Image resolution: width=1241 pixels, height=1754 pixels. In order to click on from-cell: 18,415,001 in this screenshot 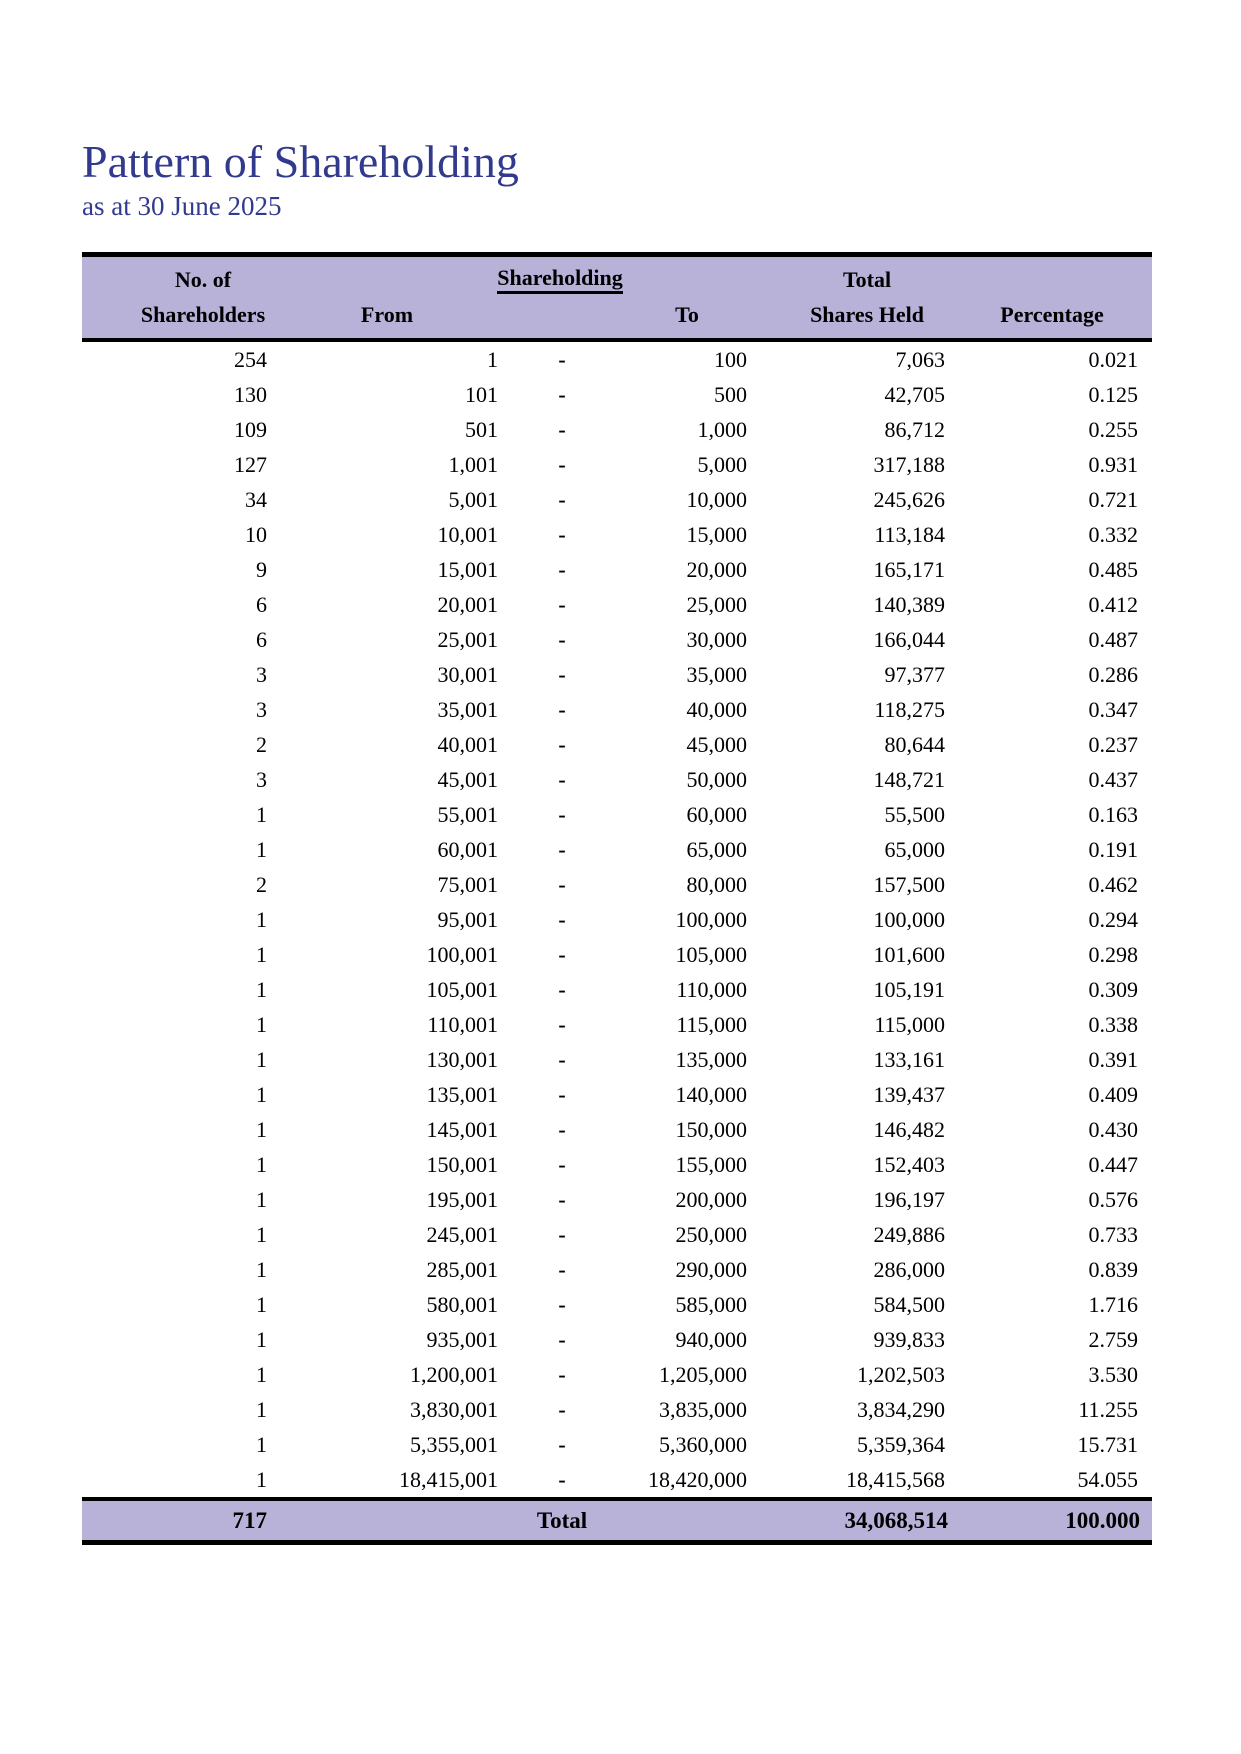, I will do `click(448, 1479)`.